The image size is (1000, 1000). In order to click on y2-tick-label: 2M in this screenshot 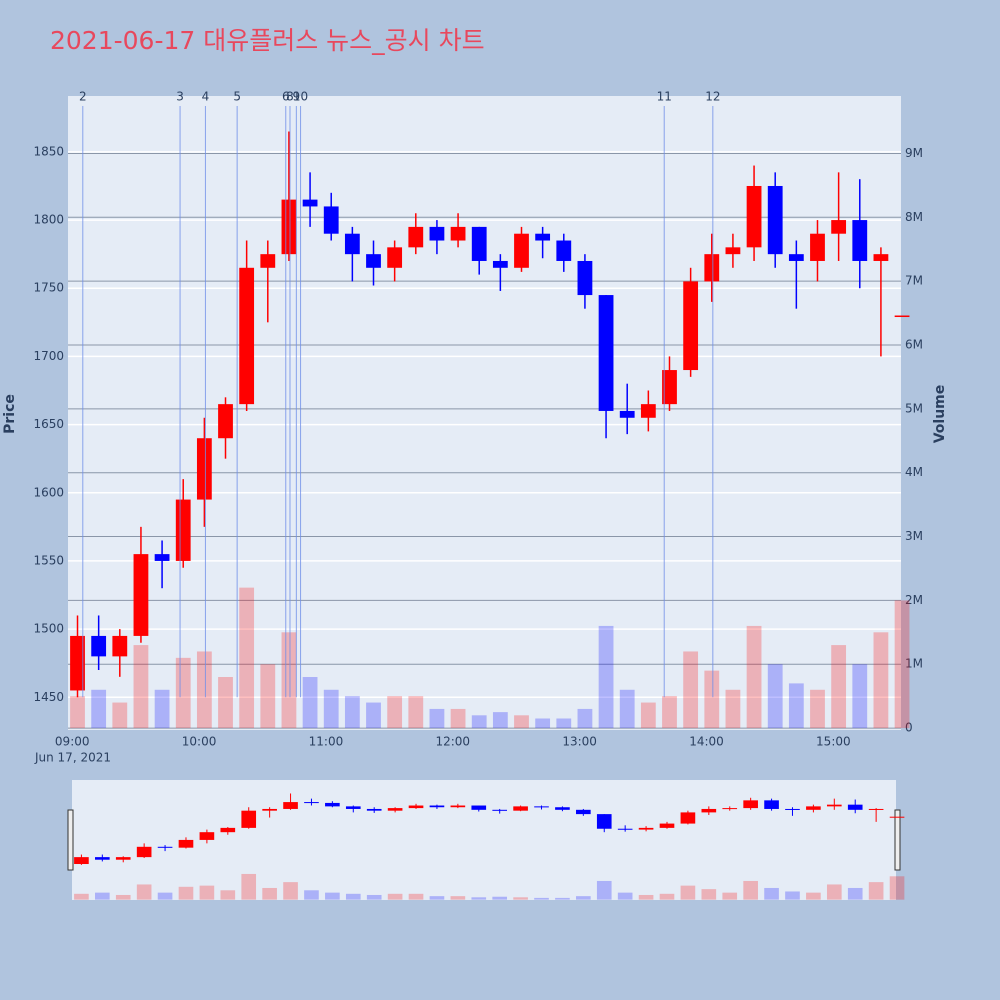, I will do `click(914, 600)`.